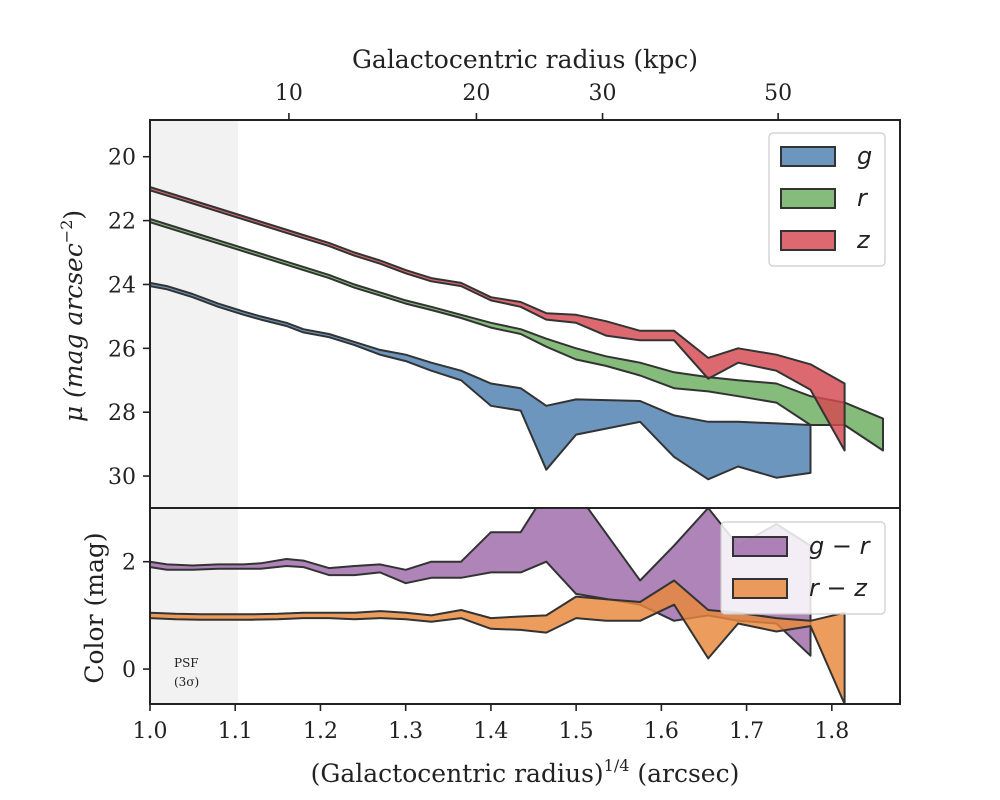  I want to click on top-kpc-tick-label: 20, so click(476, 93).